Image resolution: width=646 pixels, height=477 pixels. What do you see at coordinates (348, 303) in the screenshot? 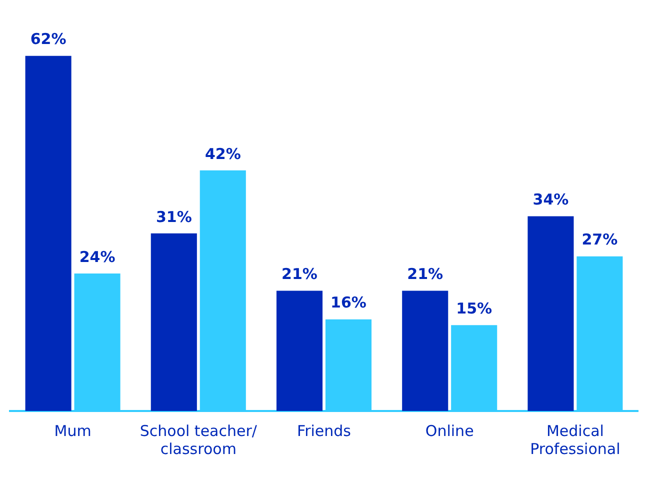
I see `data-label: 16%` at bounding box center [348, 303].